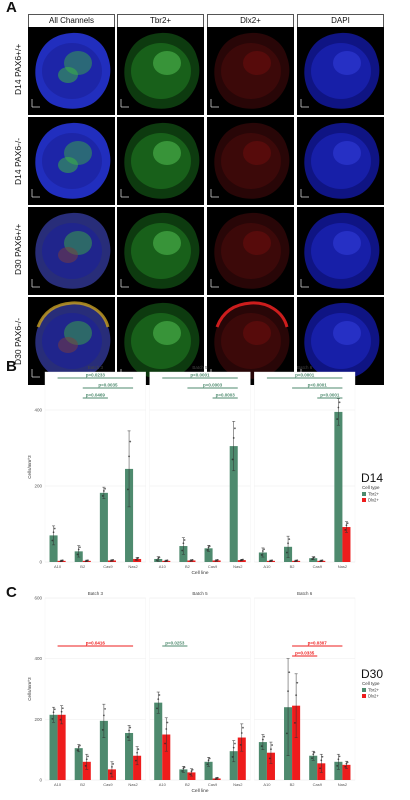  Describe the element at coordinates (372, 478) in the screenshot. I see `timepoint-label: D14` at that location.